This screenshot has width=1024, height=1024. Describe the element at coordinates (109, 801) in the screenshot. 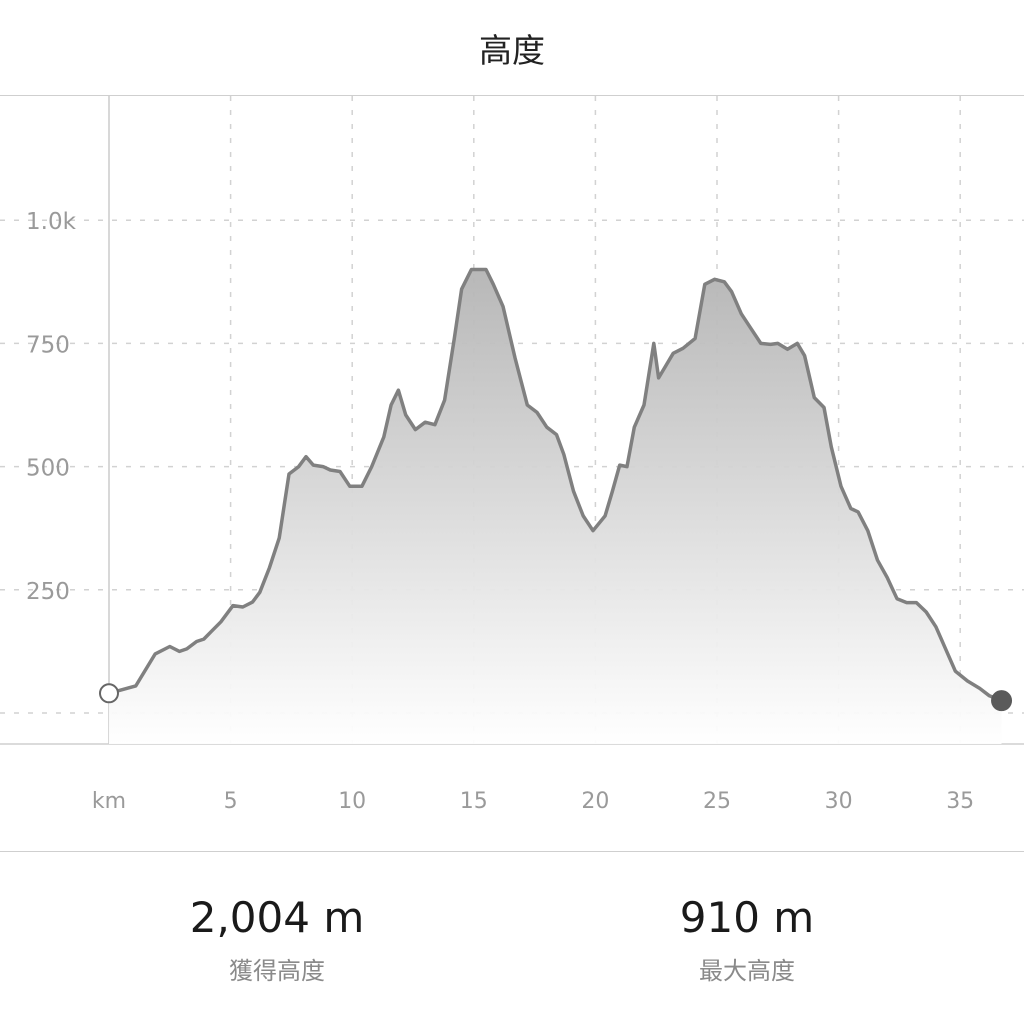

I see `x-tick-label: km` at that location.